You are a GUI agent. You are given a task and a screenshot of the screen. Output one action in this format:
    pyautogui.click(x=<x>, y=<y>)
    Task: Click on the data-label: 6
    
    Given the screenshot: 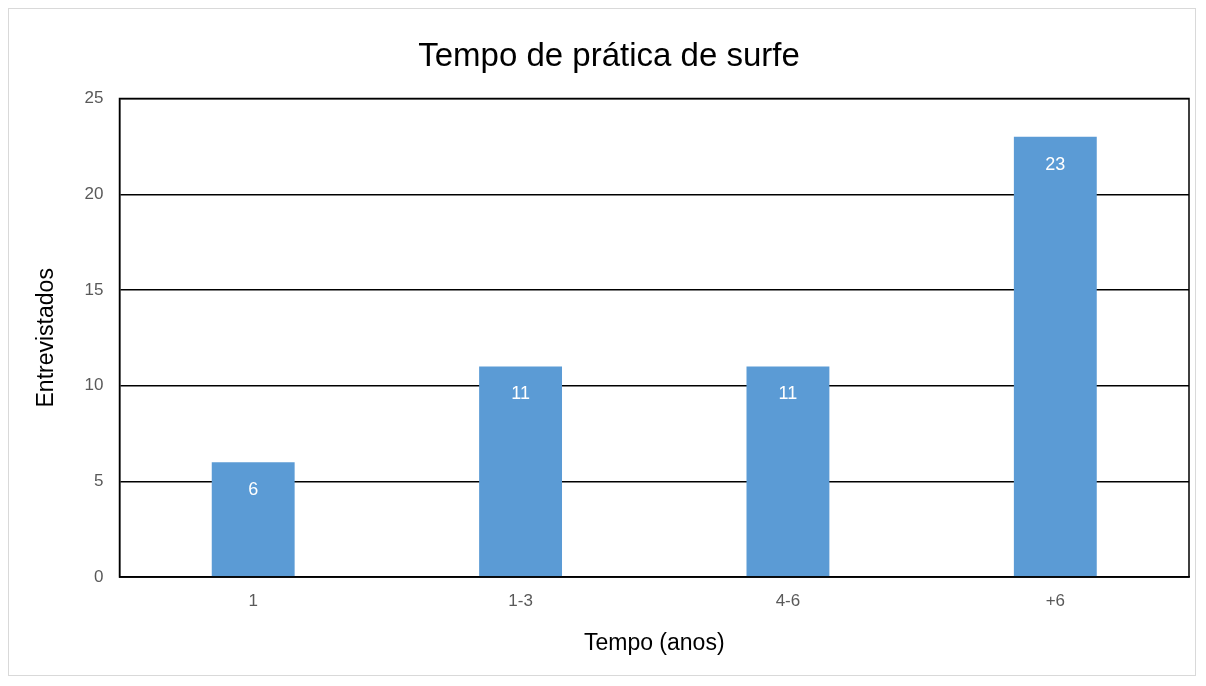 What is the action you would take?
    pyautogui.click(x=253, y=489)
    